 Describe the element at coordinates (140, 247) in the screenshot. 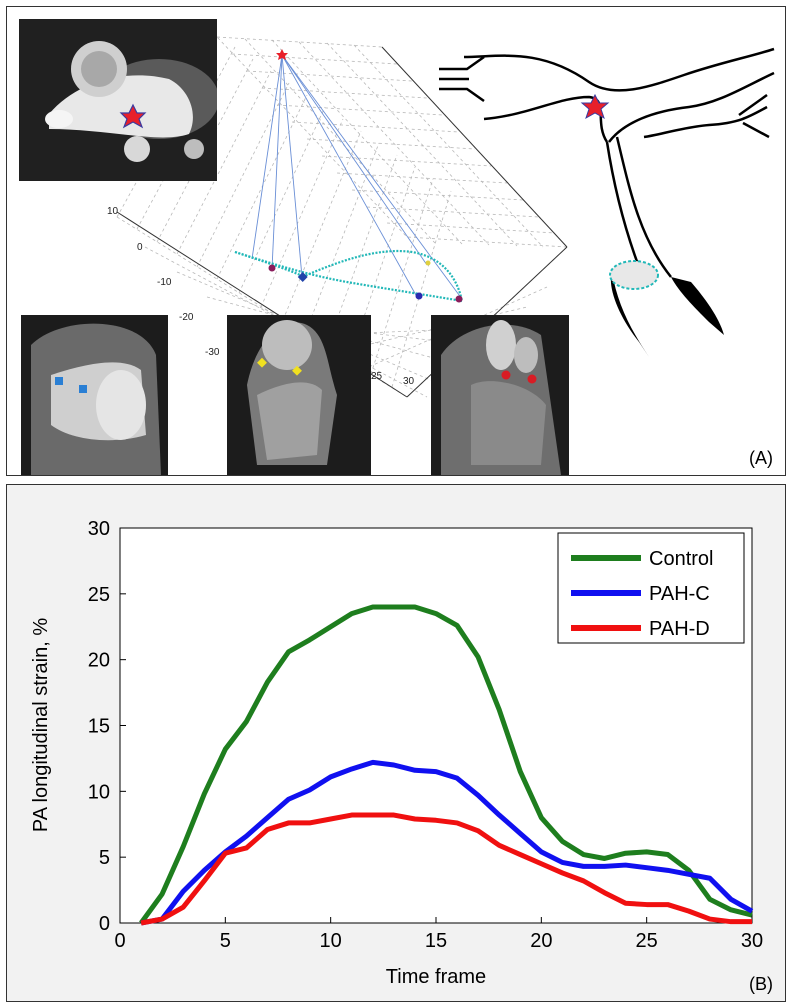

I see `tick-label: 0` at that location.